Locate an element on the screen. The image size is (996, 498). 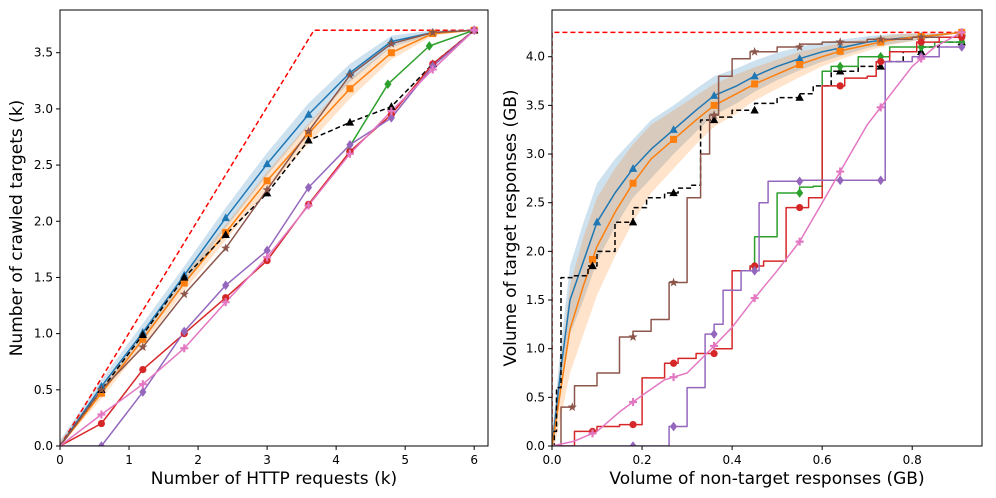
y-tick-label: 4.0 is located at coordinates (535, 57).